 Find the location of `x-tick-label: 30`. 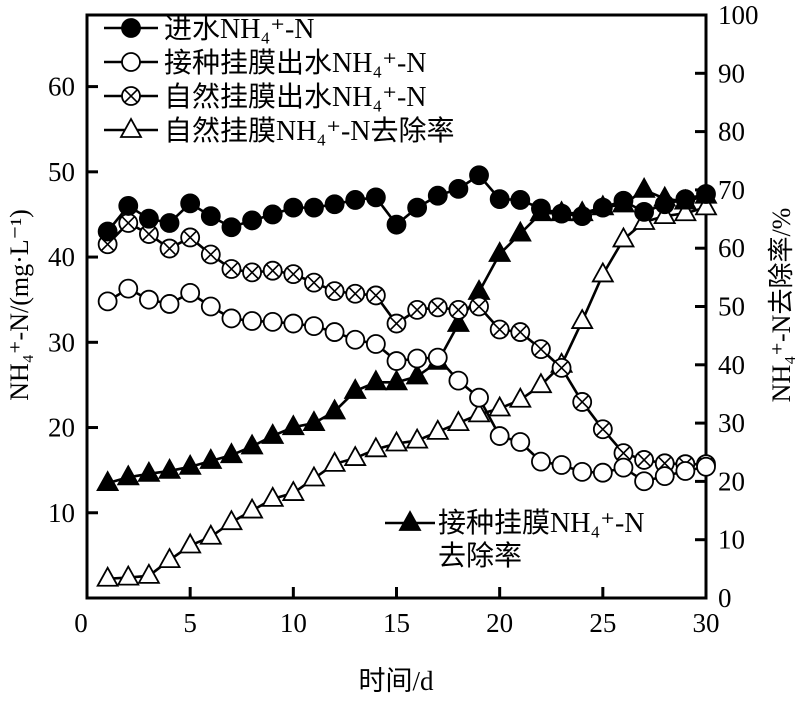

x-tick-label: 30 is located at coordinates (706, 623).